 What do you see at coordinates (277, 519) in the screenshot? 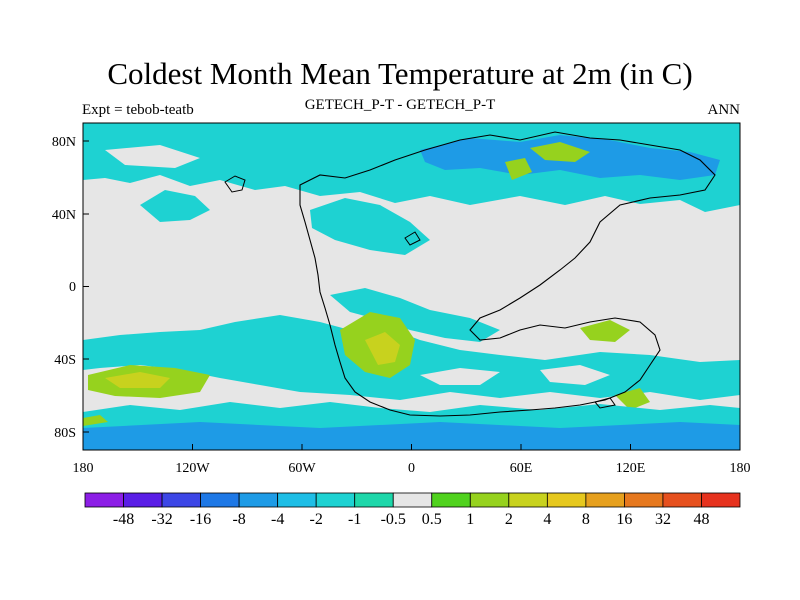
I see `colorbar-label: -4` at bounding box center [277, 519].